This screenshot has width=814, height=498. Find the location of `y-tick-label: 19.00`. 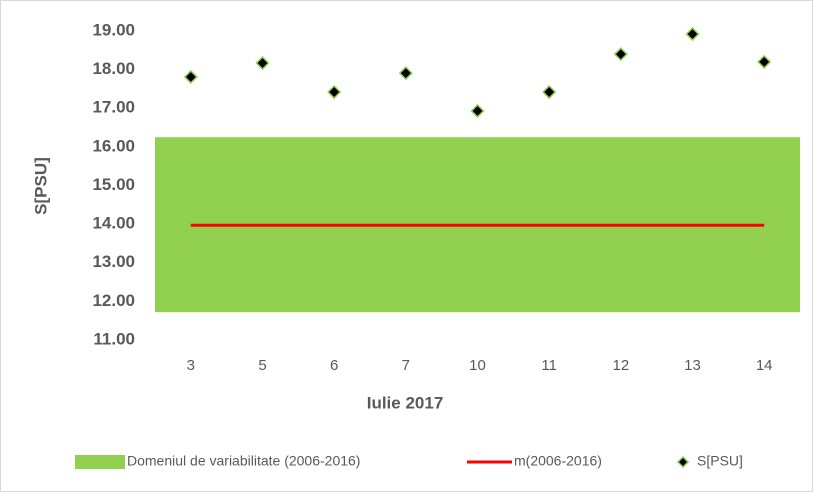

y-tick-label: 19.00 is located at coordinates (113, 29).